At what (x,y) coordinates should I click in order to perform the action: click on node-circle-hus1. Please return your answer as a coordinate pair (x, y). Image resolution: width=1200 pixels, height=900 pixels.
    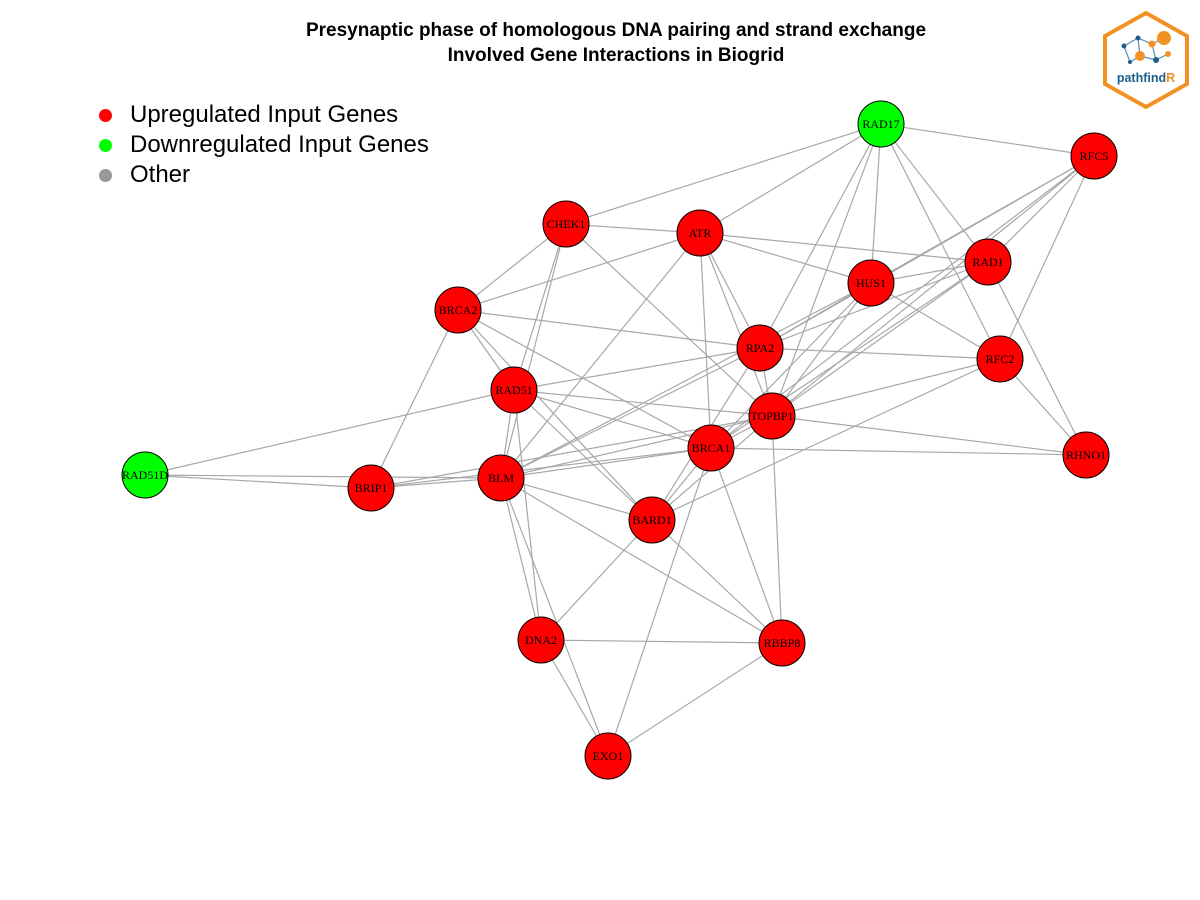
    Looking at the image, I should click on (871, 283).